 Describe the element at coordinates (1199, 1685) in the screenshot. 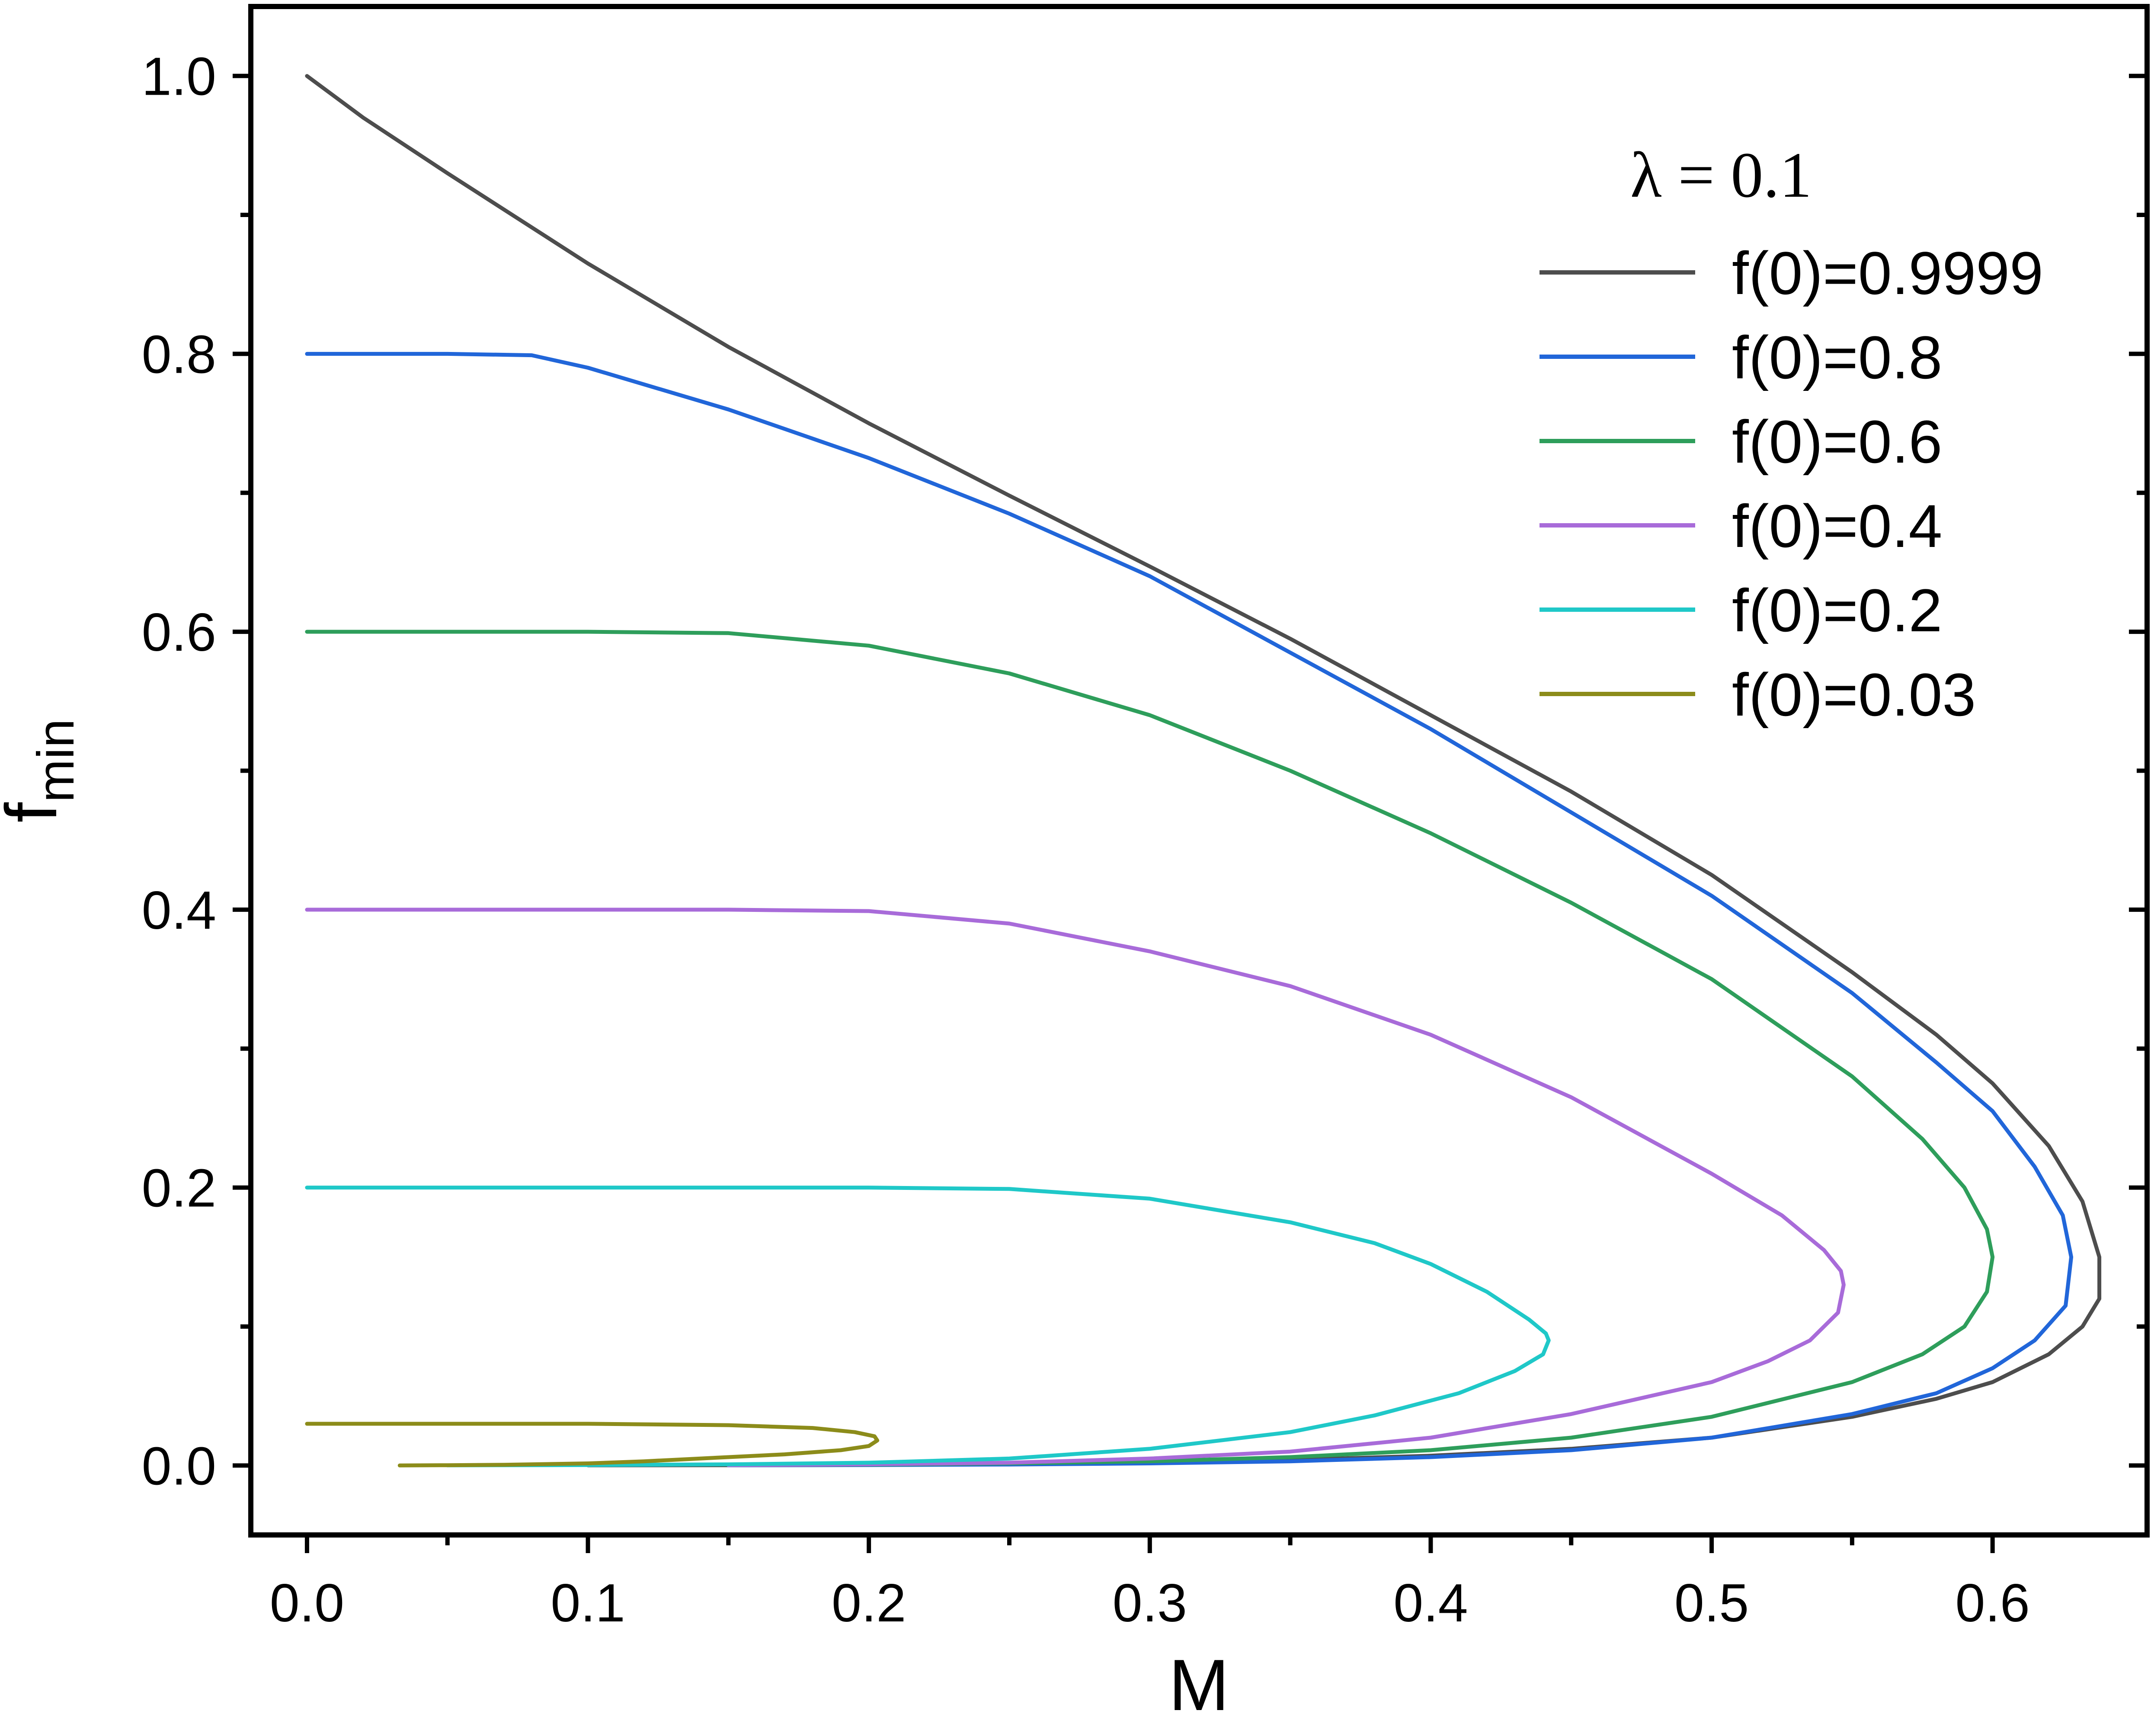

I see `x-axis-title: M` at that location.